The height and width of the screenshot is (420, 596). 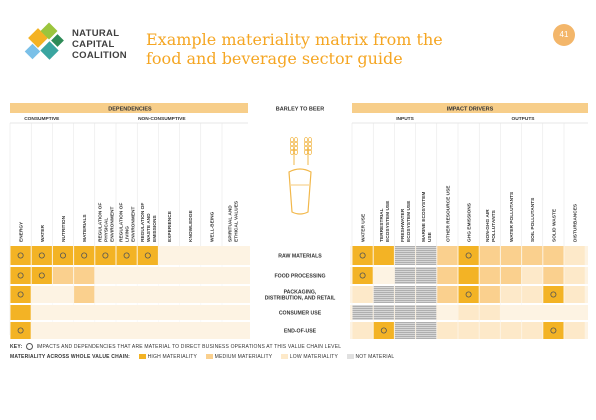 I want to click on legend-low: LOW MATERIALITY, so click(x=313, y=357).